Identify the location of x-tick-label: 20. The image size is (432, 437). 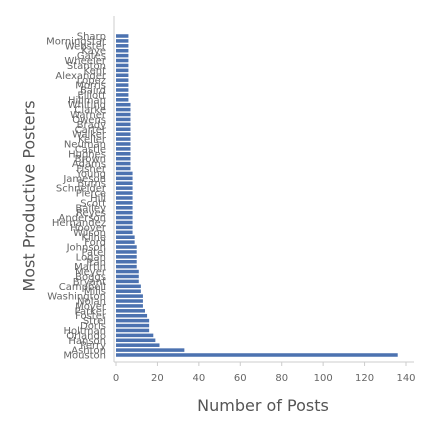
(157, 378).